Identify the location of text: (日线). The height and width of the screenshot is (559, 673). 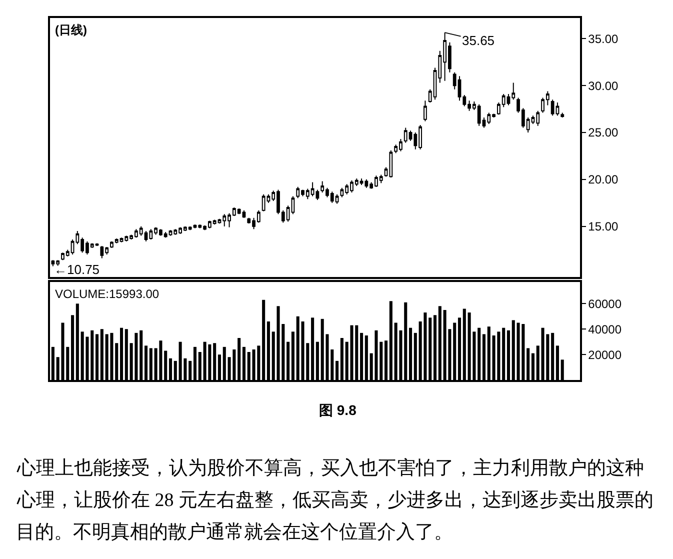
(71, 30).